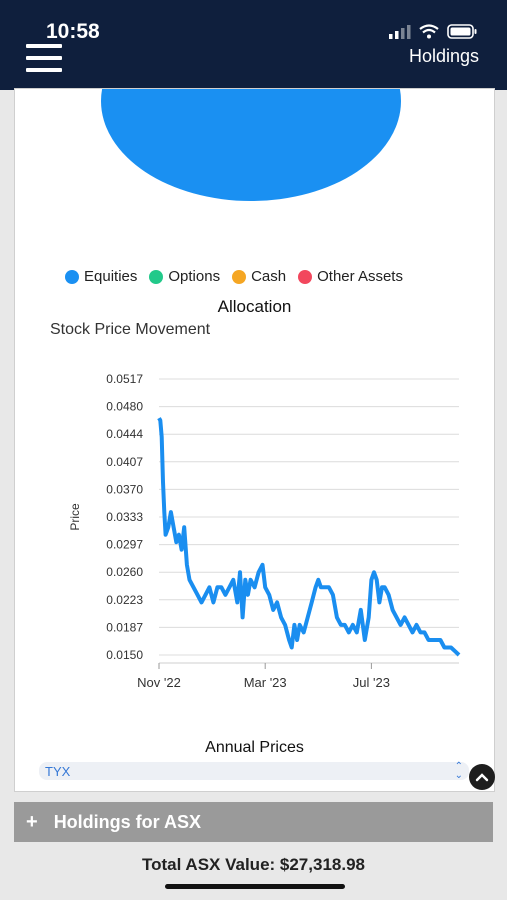 The height and width of the screenshot is (900, 507). Describe the element at coordinates (265, 682) in the screenshot. I see `x-tick-label: Mar '23` at that location.